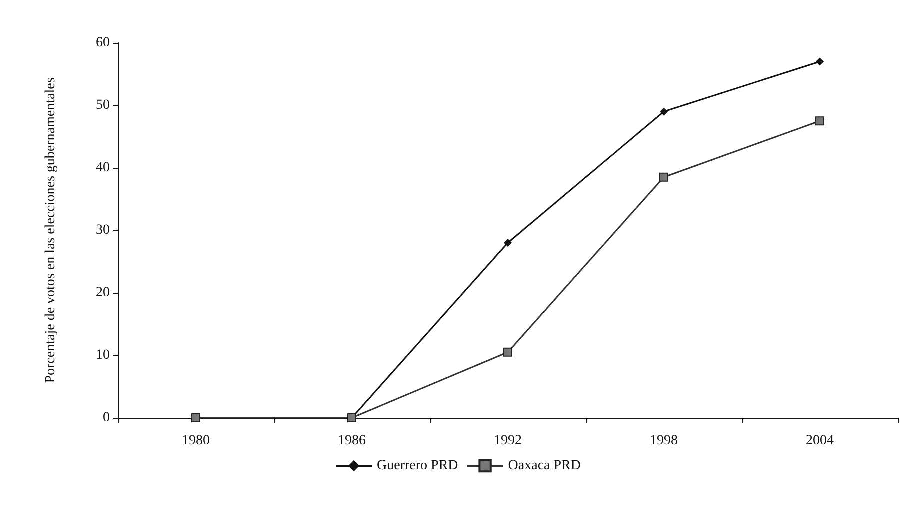  Describe the element at coordinates (103, 230) in the screenshot. I see `y-tick-label: 30` at that location.